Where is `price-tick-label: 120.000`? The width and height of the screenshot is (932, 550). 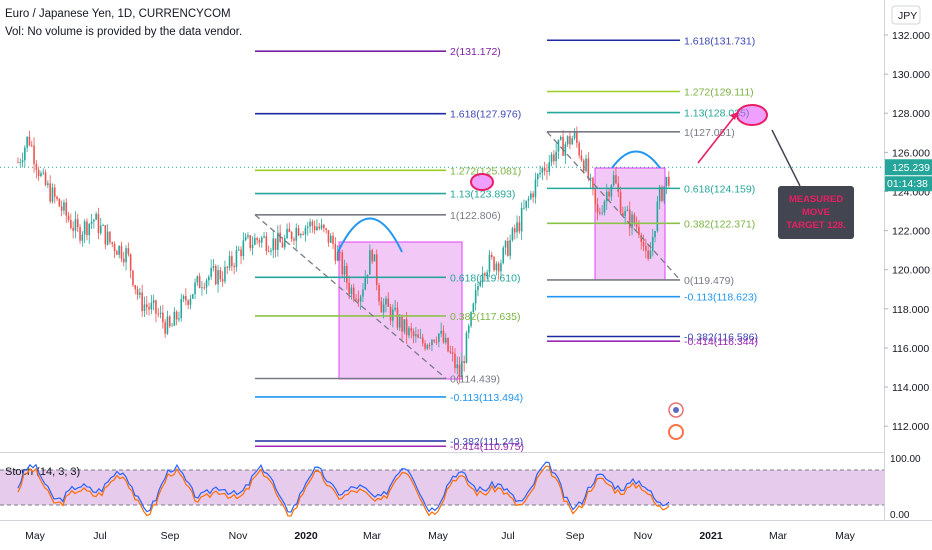
price-tick-label: 120.000 is located at coordinates (911, 271).